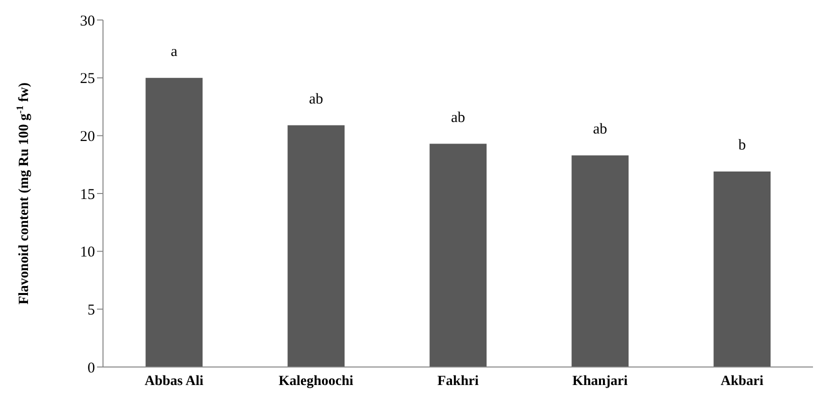 The image size is (831, 401). I want to click on y-tick-label: 0, so click(91, 368).